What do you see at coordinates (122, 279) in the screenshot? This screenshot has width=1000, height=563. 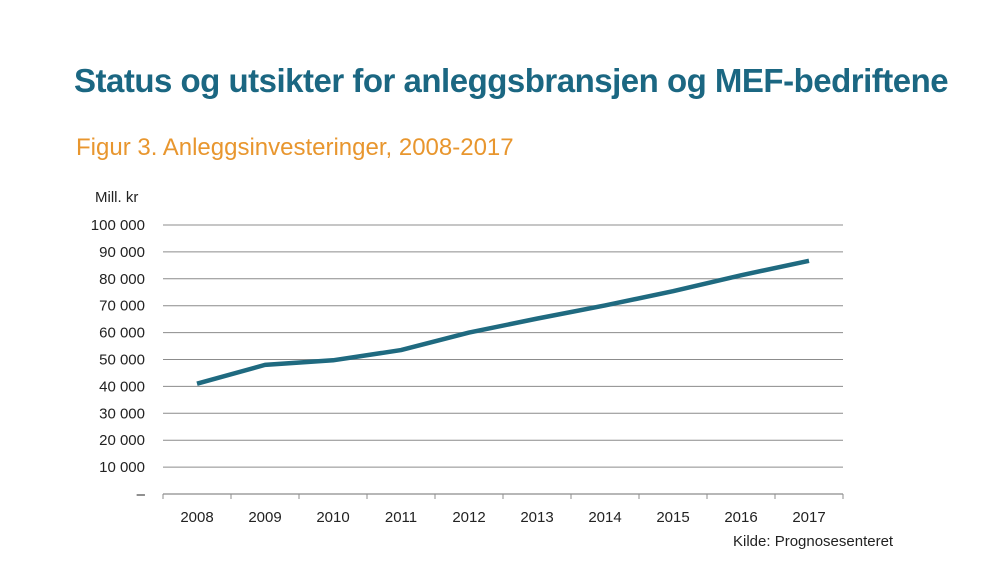 I see `y-tick-label: 80 000` at bounding box center [122, 279].